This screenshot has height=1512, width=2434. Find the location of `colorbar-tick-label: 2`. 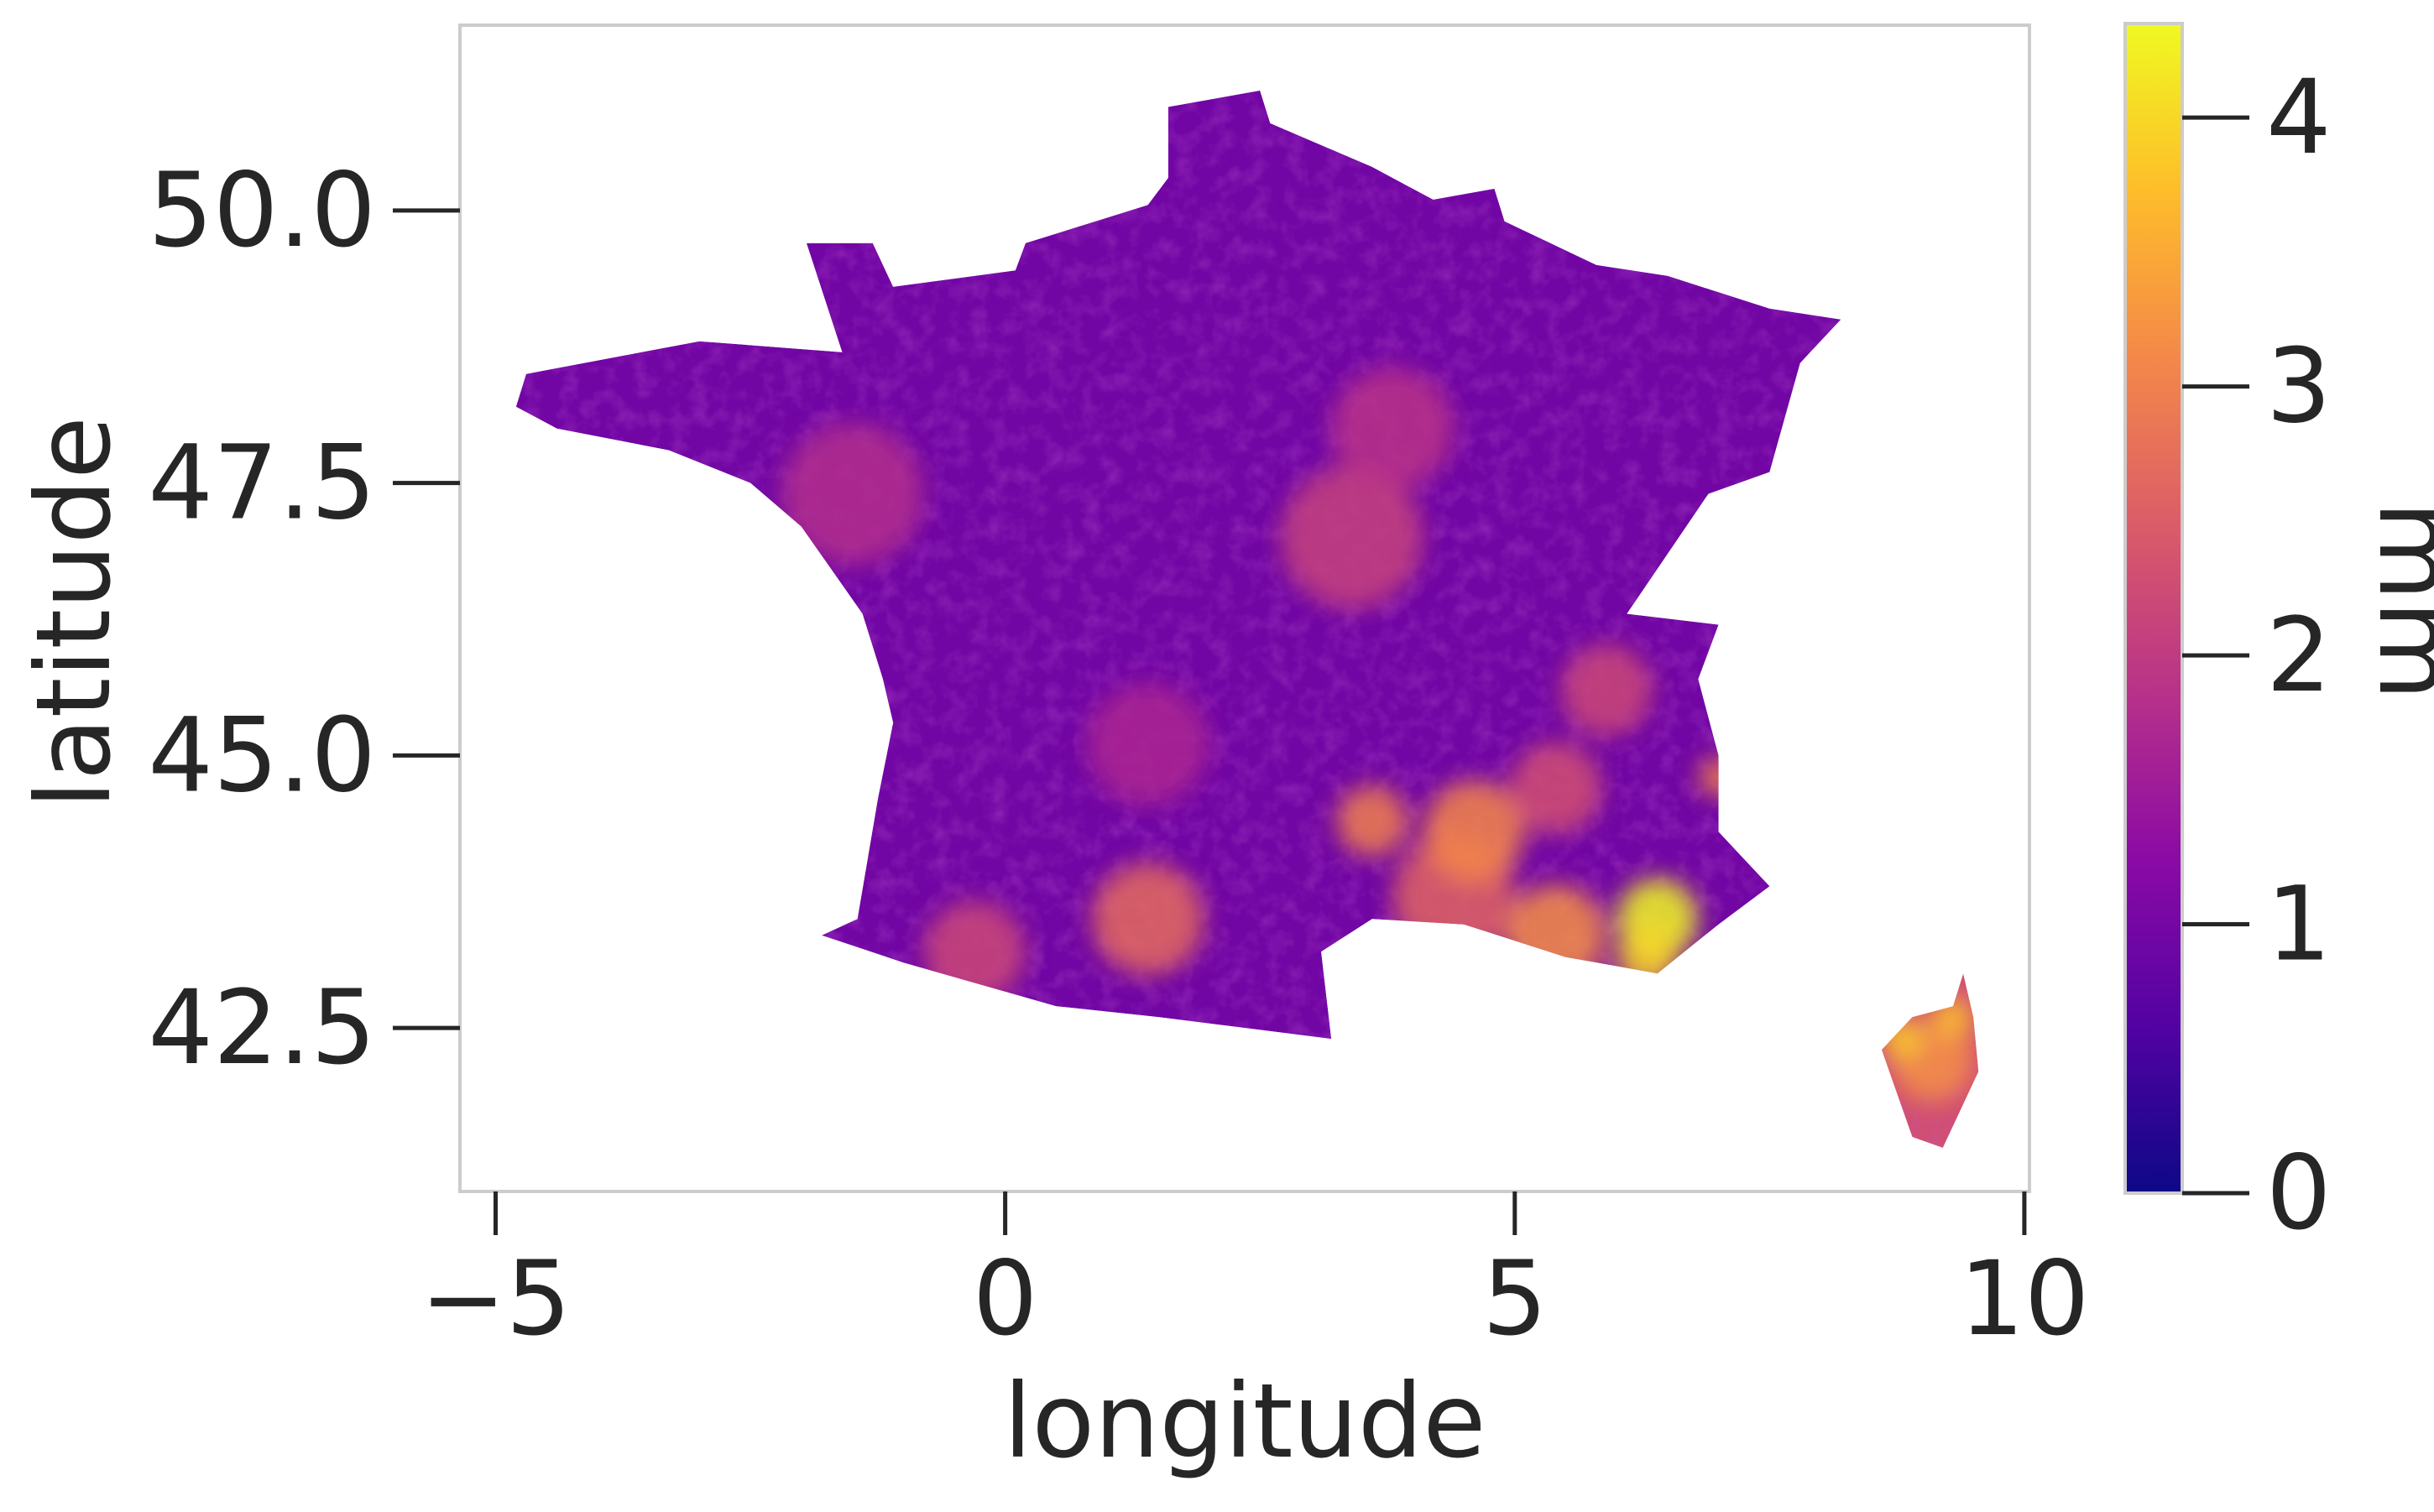

colorbar-tick-label: 2 is located at coordinates (2299, 655).